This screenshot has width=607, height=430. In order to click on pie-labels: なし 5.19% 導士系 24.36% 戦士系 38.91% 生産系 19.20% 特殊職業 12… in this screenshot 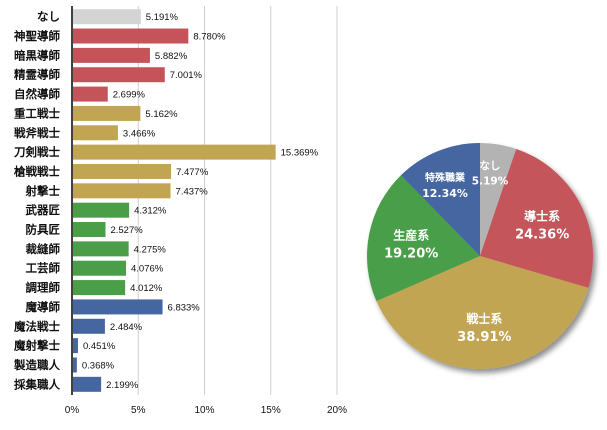, I will do `click(476, 252)`.